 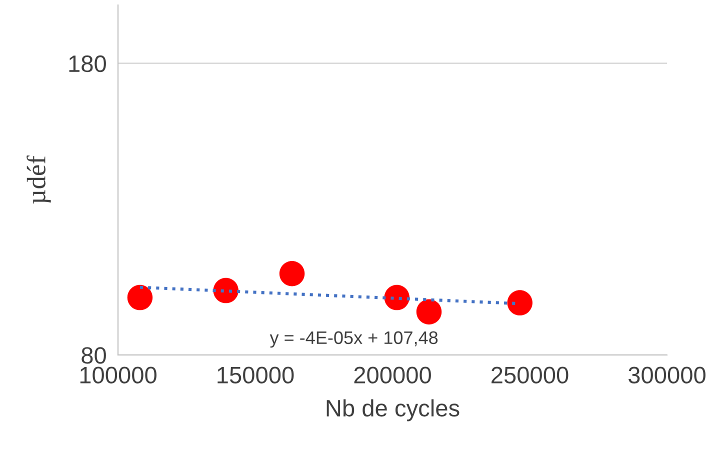 I want to click on x-tick-label: 150000, so click(x=256, y=375).